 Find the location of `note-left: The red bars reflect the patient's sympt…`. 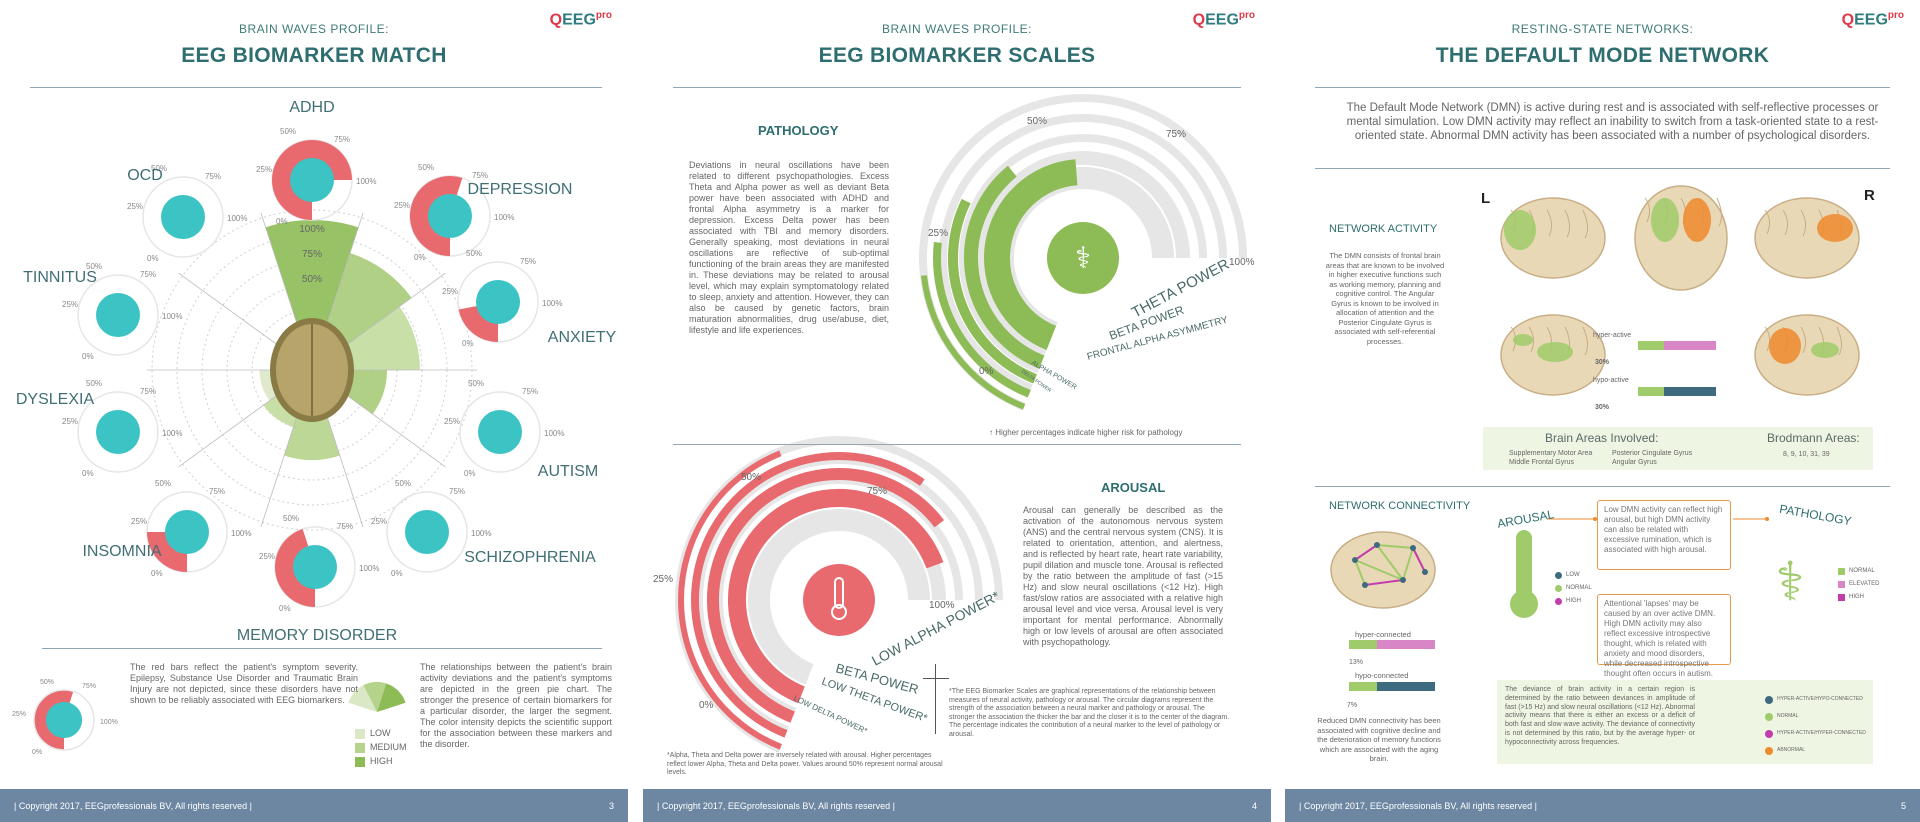

note-left: The red bars reflect the patient's sympt… is located at coordinates (244, 683).